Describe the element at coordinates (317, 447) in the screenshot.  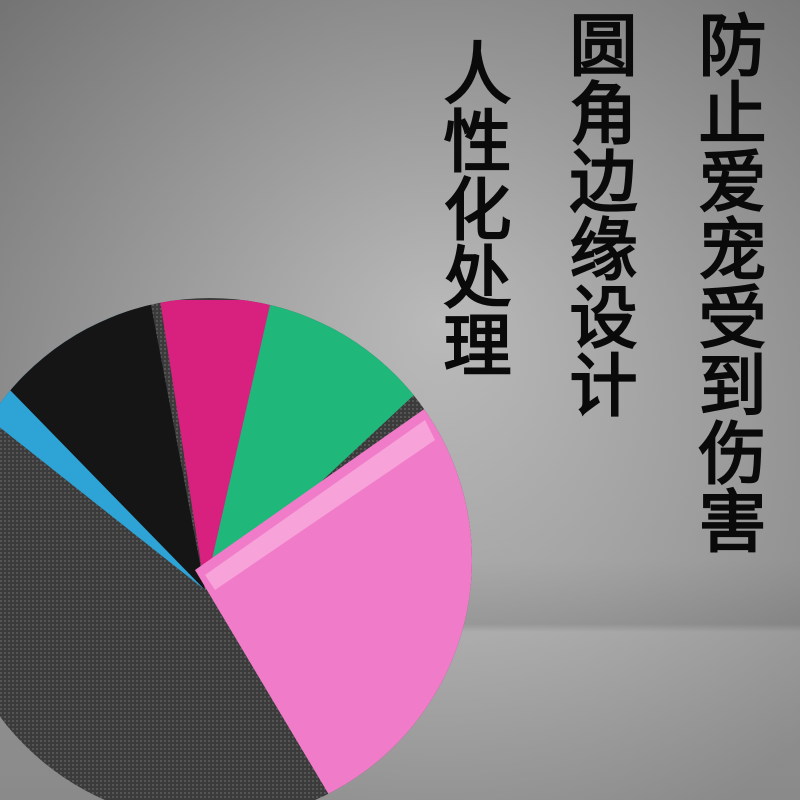
I see `green-tray-wedge` at that location.